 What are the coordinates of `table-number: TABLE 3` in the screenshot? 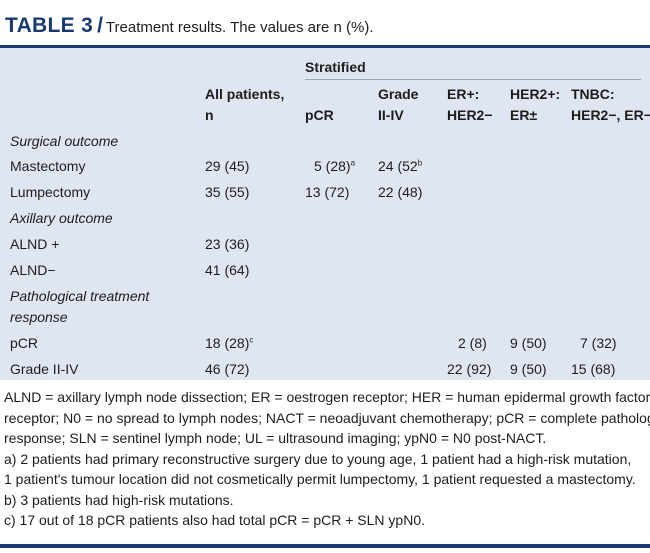 It's located at (49, 25).